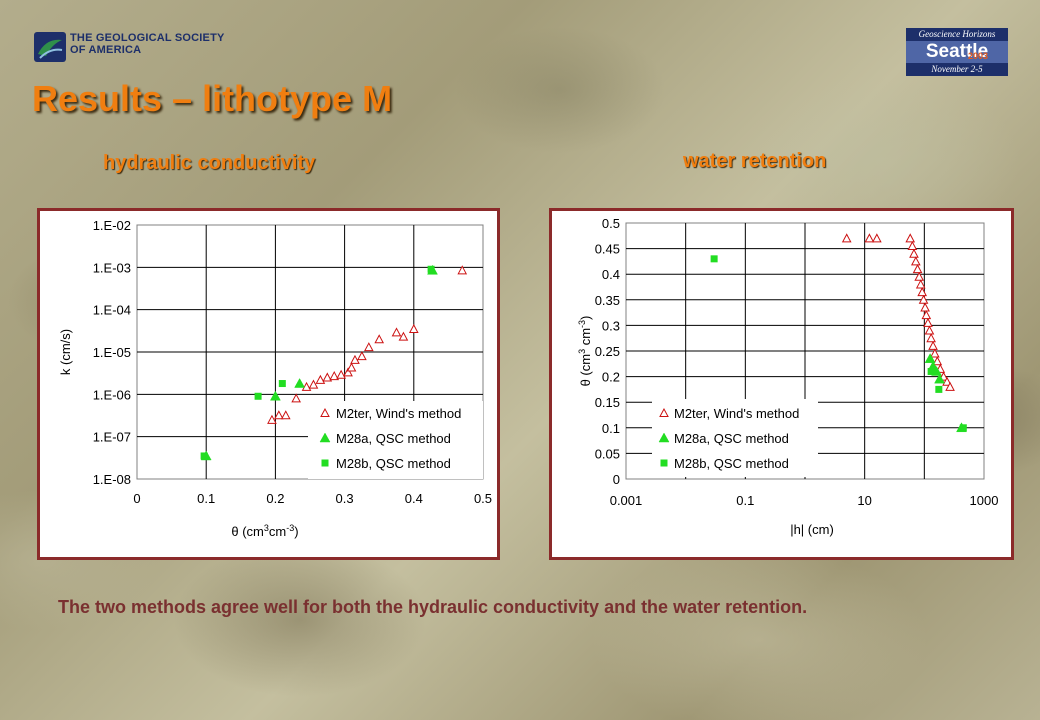  Describe the element at coordinates (264, 531) in the screenshot. I see `x-axis-label: θ (cm3cm-3)` at that location.